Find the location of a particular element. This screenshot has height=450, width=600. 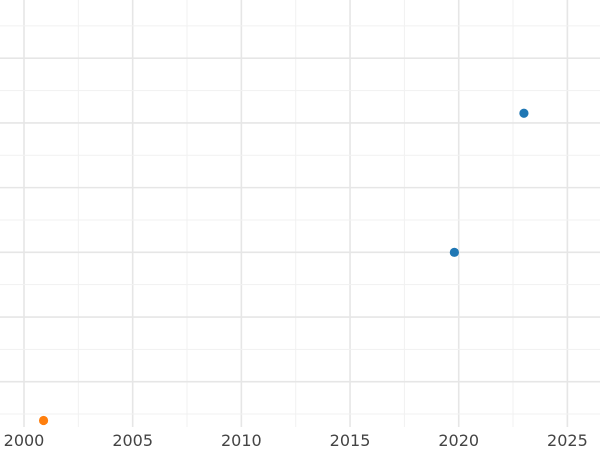

x-tick-labels: 2000 2005 2010 2015 2020 2025 is located at coordinates (296, 440).